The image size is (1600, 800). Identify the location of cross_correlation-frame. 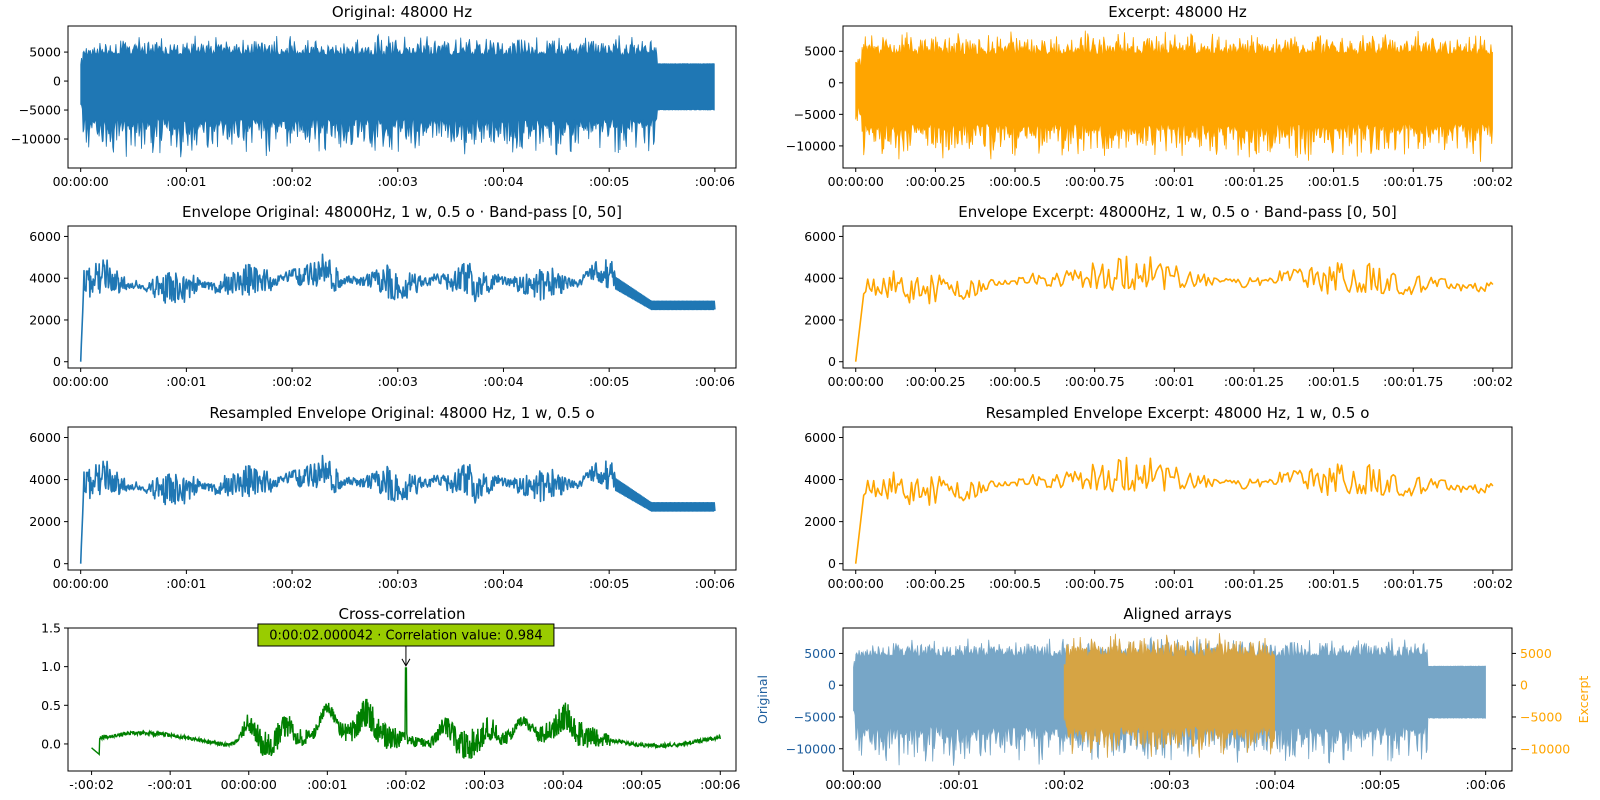
(402, 699).